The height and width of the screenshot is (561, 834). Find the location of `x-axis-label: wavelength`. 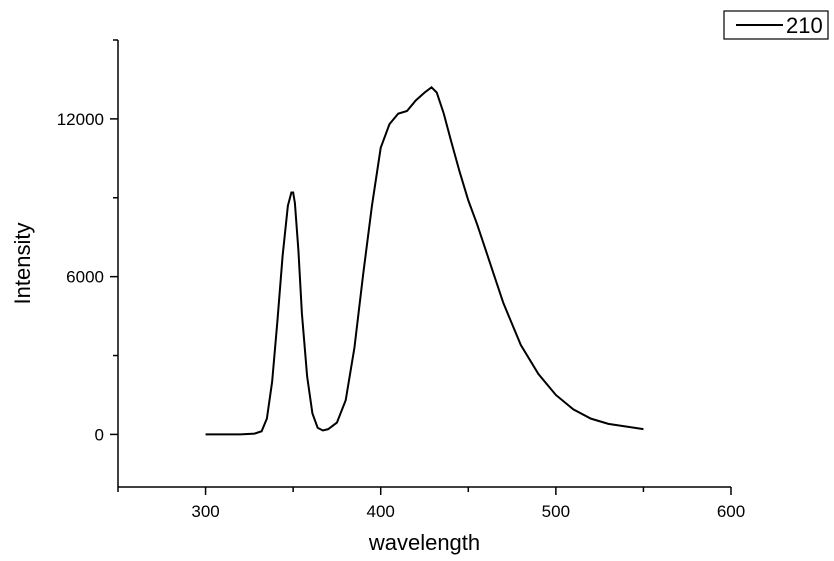

x-axis-label: wavelength is located at coordinates (424, 542).